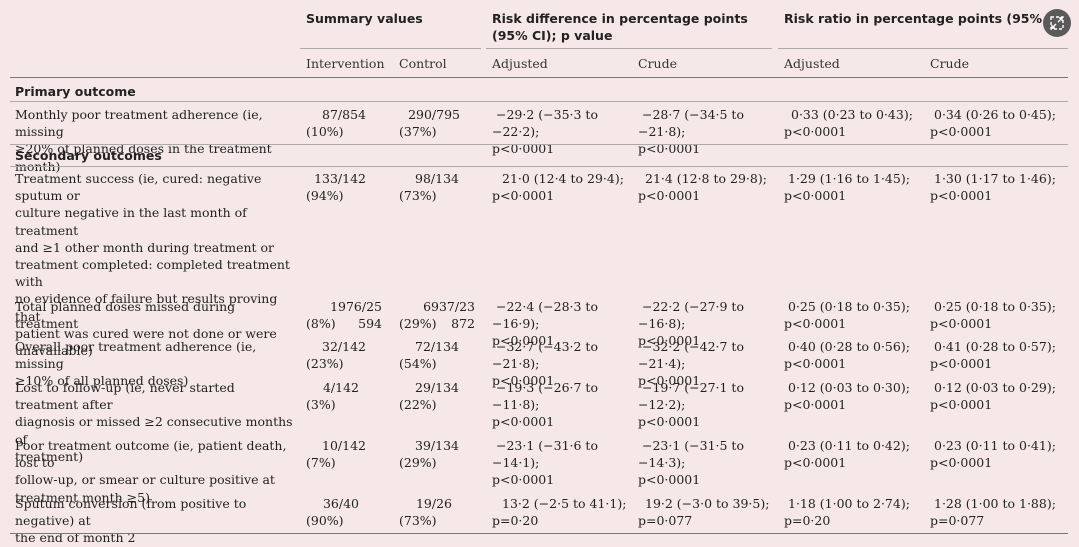 The height and width of the screenshot is (547, 1079). Describe the element at coordinates (88, 155) in the screenshot. I see `section-secondary-outcomes: Secondary outcomes` at that location.